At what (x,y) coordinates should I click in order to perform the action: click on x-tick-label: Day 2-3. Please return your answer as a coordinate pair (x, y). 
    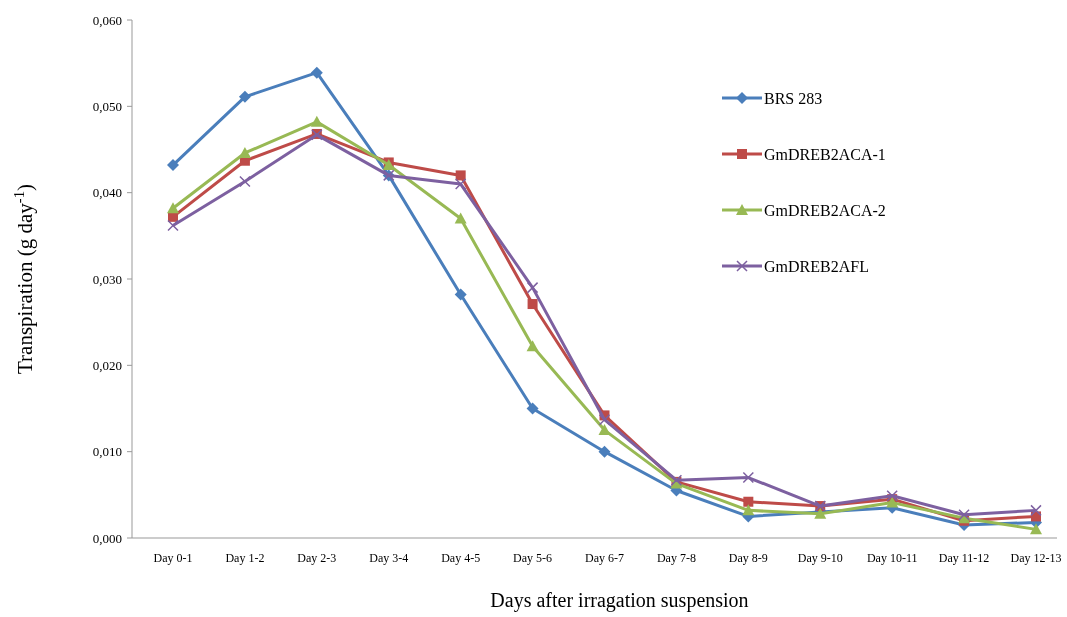
    Looking at the image, I should click on (317, 558).